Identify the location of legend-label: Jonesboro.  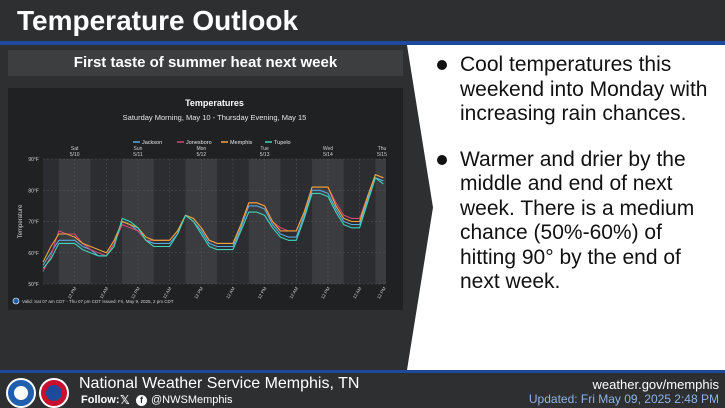
(199, 143).